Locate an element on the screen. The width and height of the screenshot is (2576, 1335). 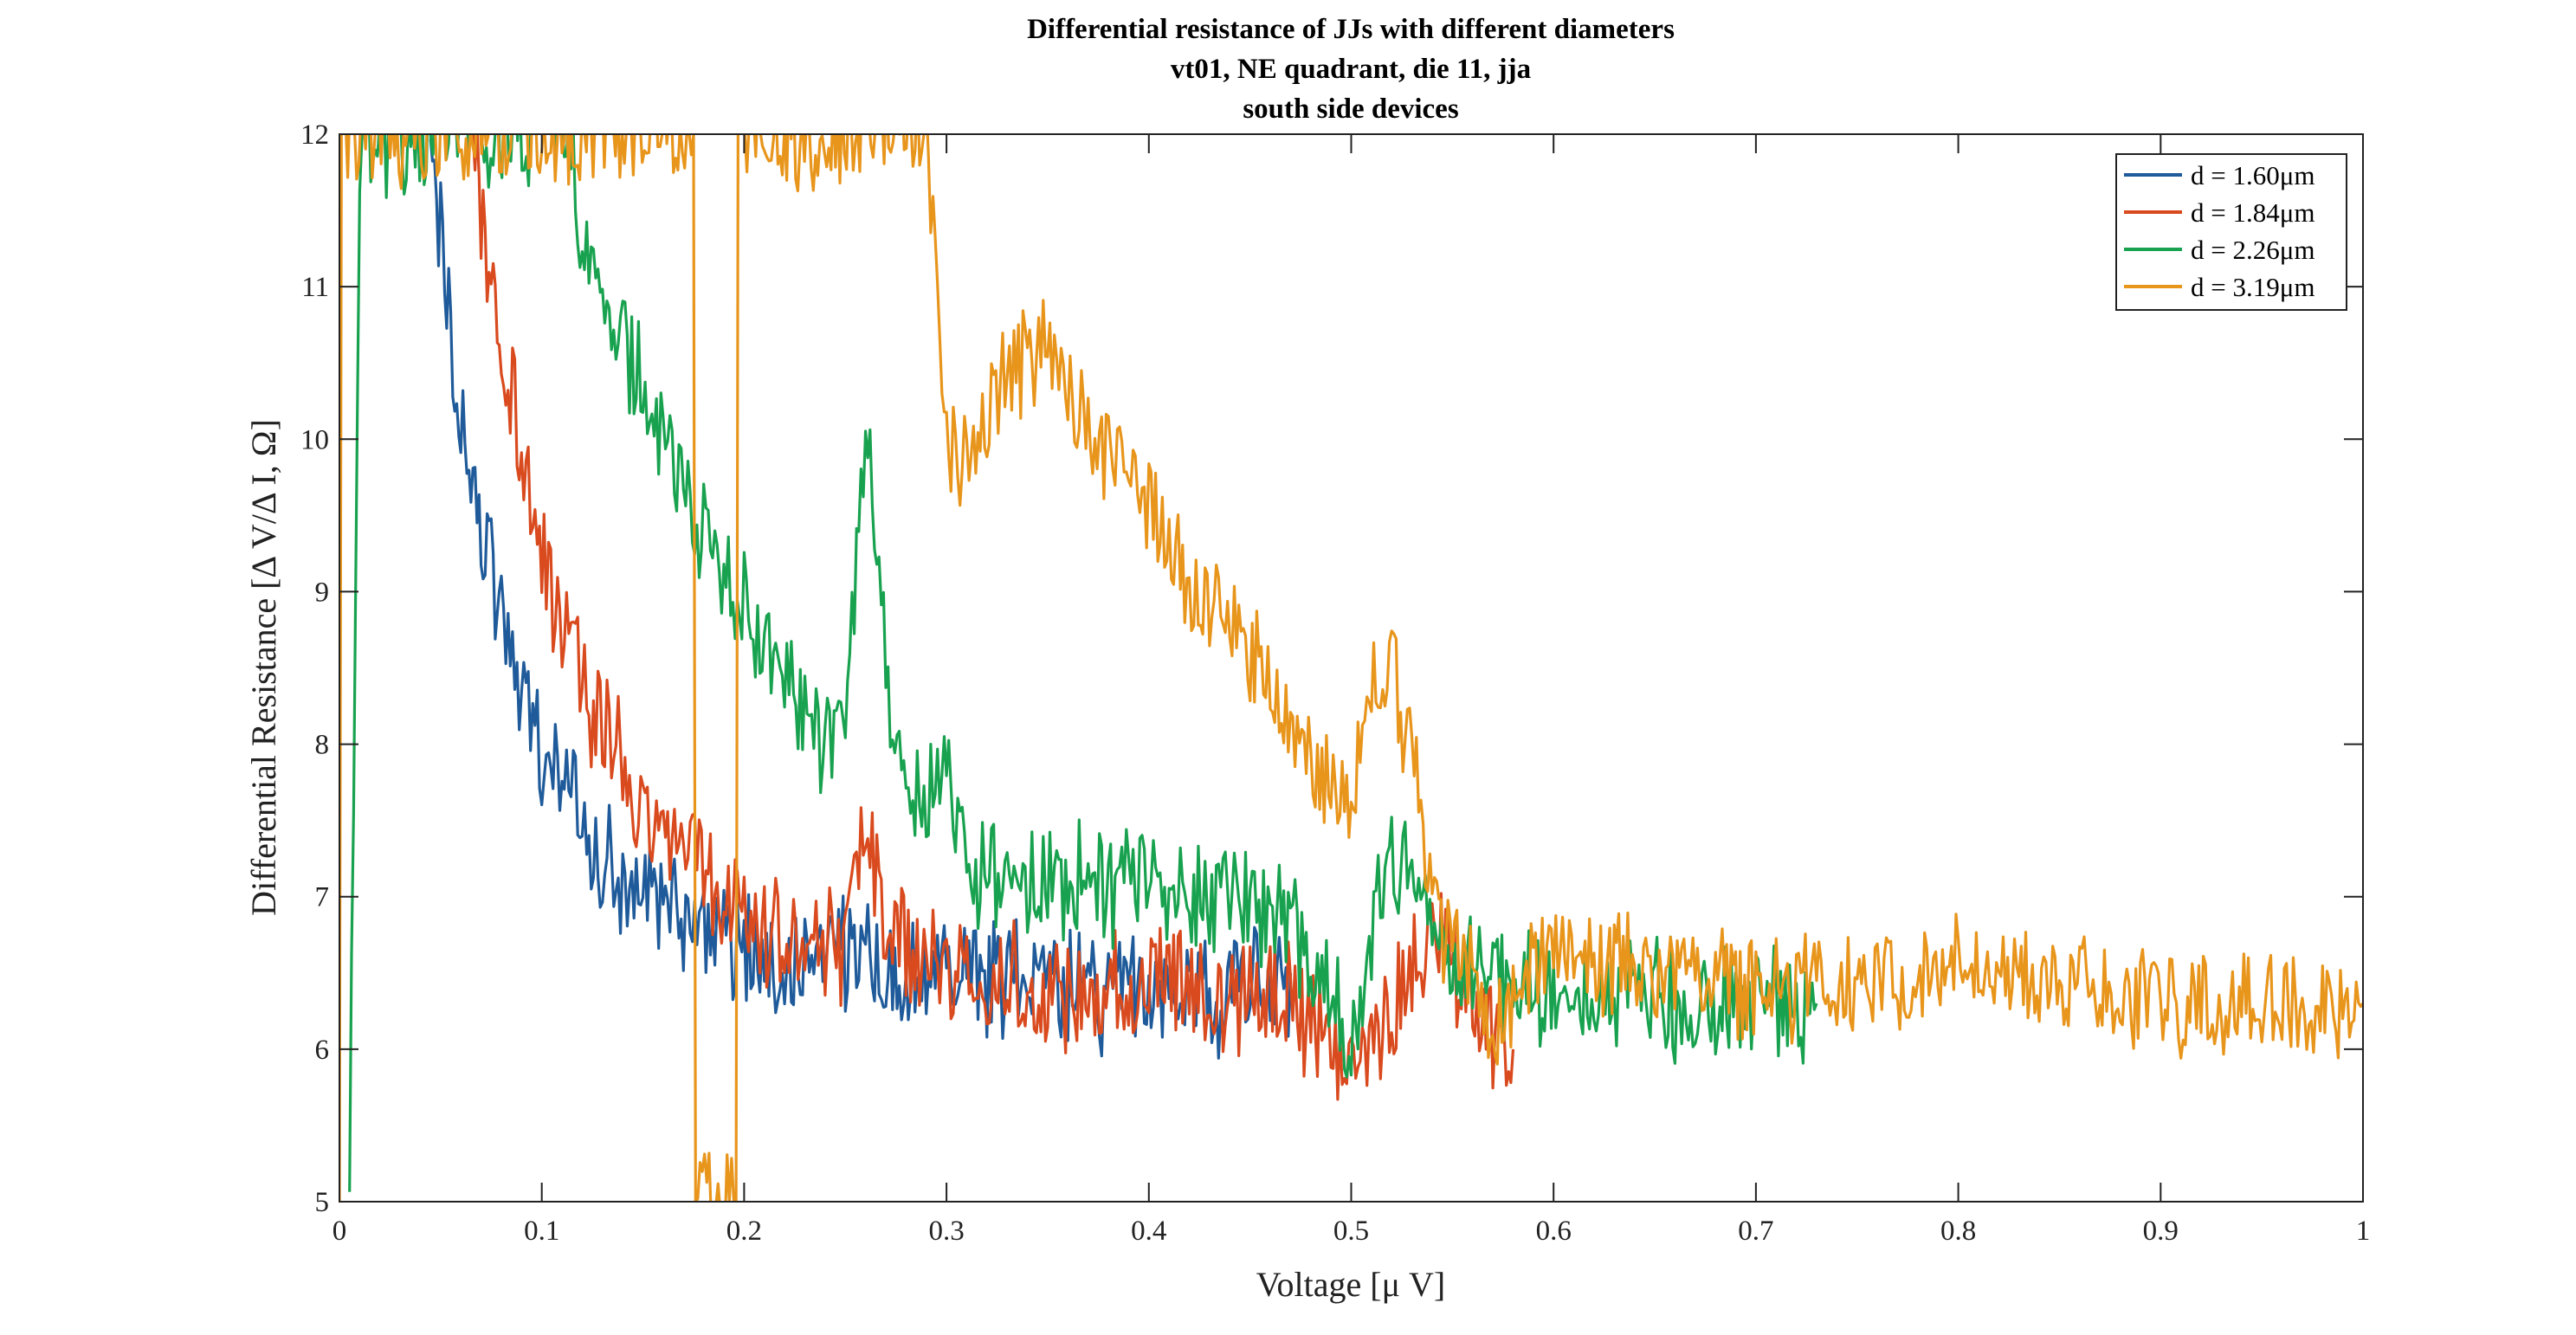
y-tick-label: 5 is located at coordinates (322, 1202).